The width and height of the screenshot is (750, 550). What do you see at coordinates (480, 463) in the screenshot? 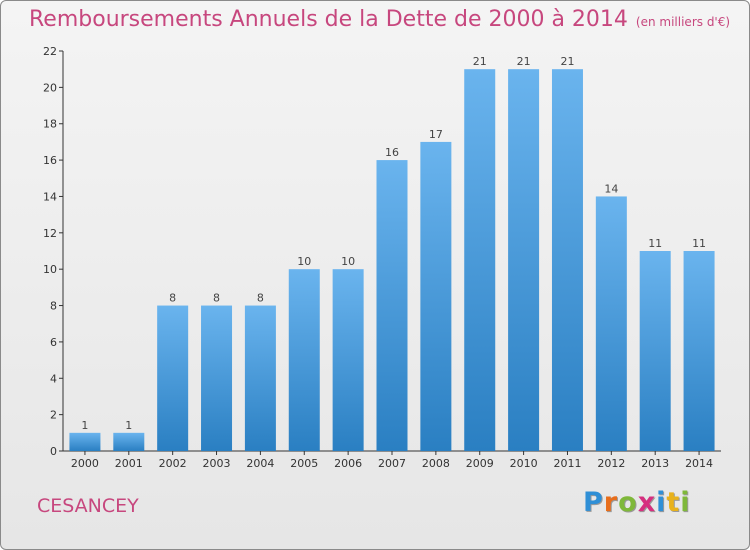
I see `x-tick-label: 2009` at bounding box center [480, 463].